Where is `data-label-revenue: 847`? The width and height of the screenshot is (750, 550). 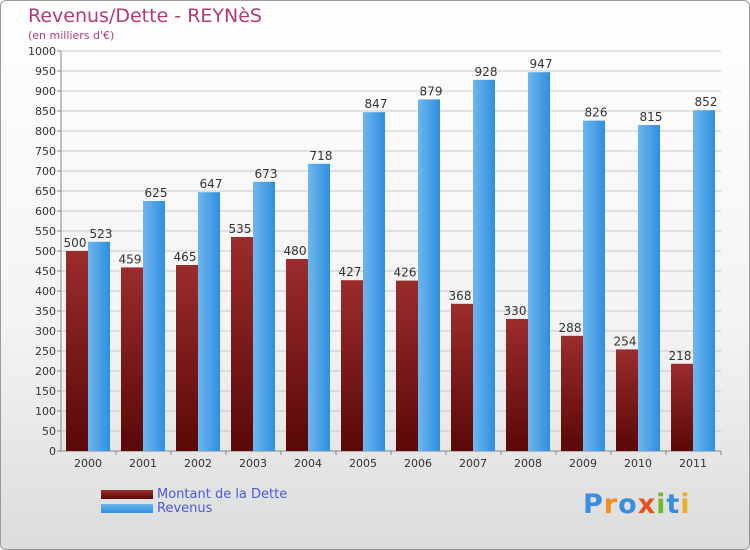
data-label-revenue: 847 is located at coordinates (376, 104).